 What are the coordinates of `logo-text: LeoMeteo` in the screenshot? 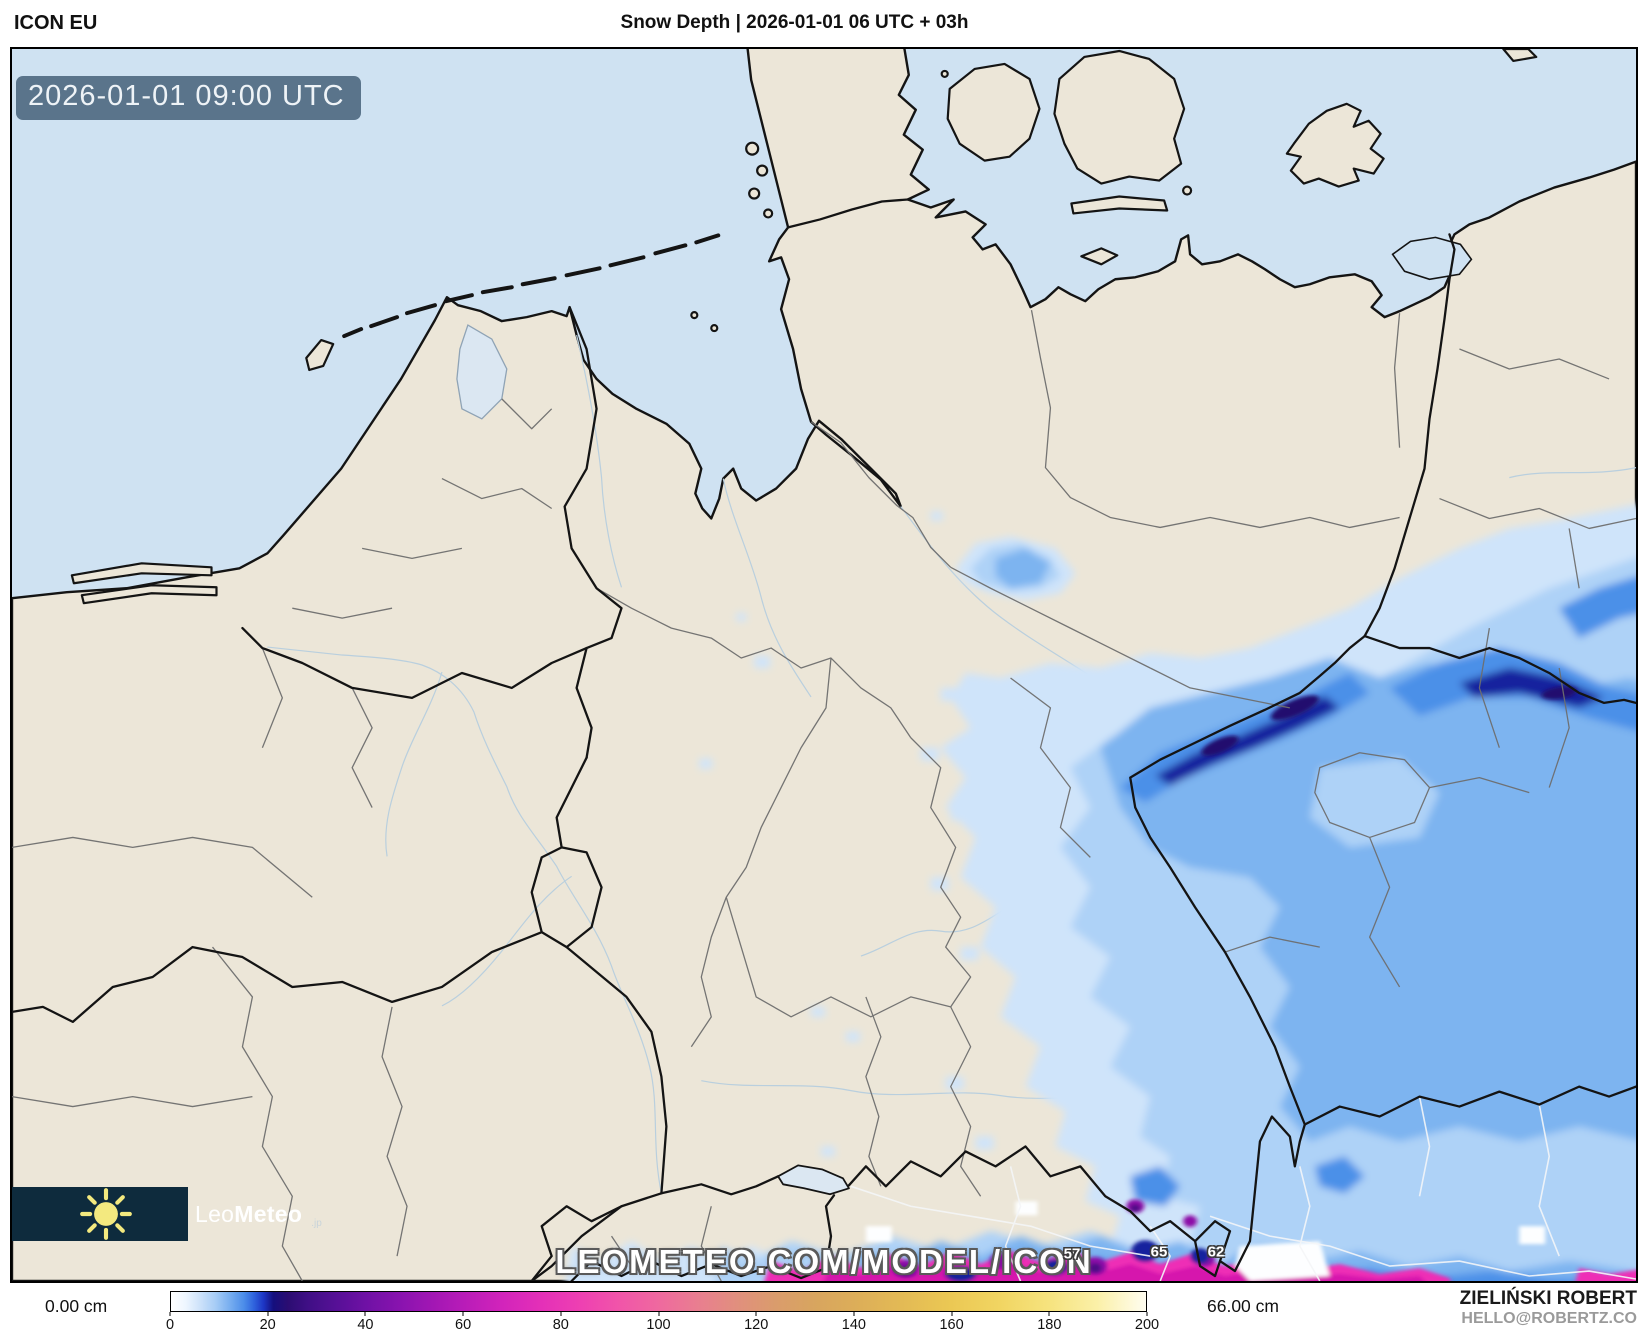 It's located at (249, 1213).